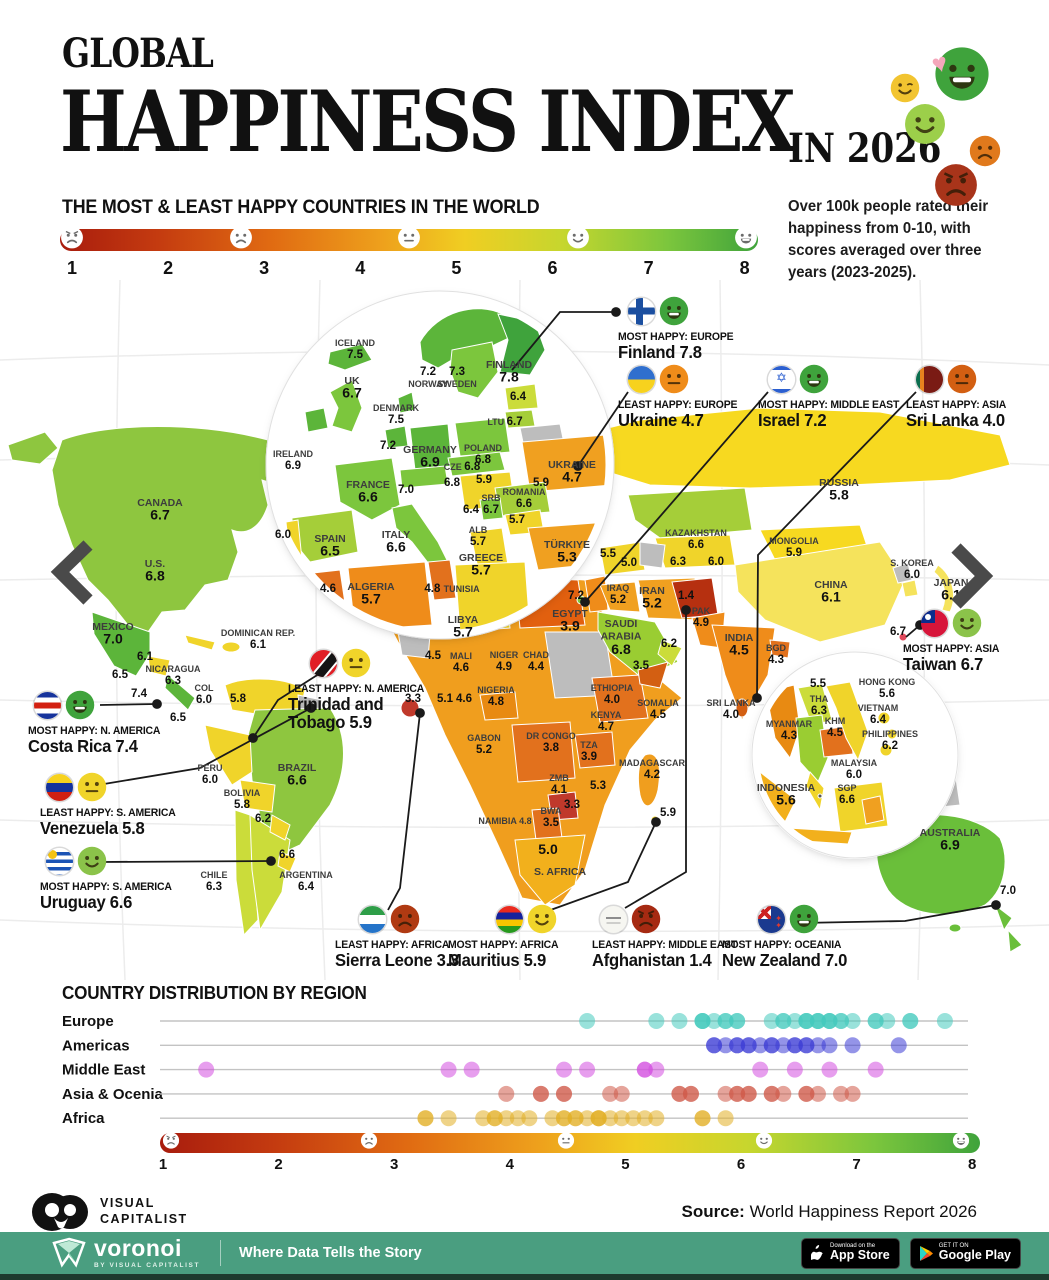  Describe the element at coordinates (965, 1253) in the screenshot. I see `google-play-badge: GET IT ON Google Play` at that location.